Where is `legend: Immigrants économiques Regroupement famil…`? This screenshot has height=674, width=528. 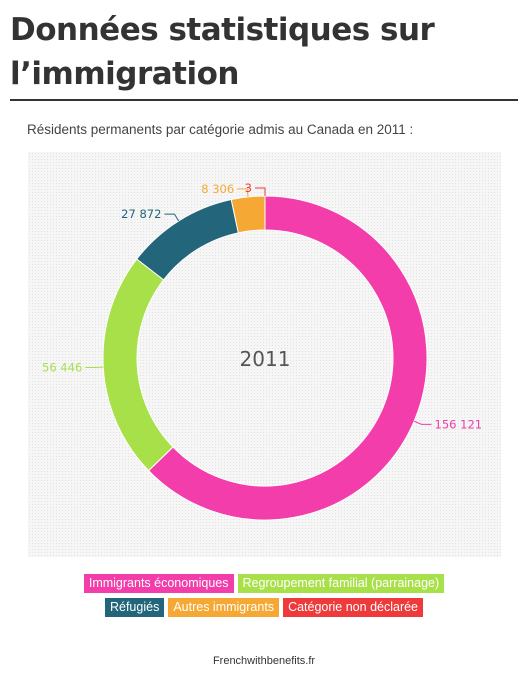
legend: Immigrants économiques Regroupement famil… is located at coordinates (264, 595).